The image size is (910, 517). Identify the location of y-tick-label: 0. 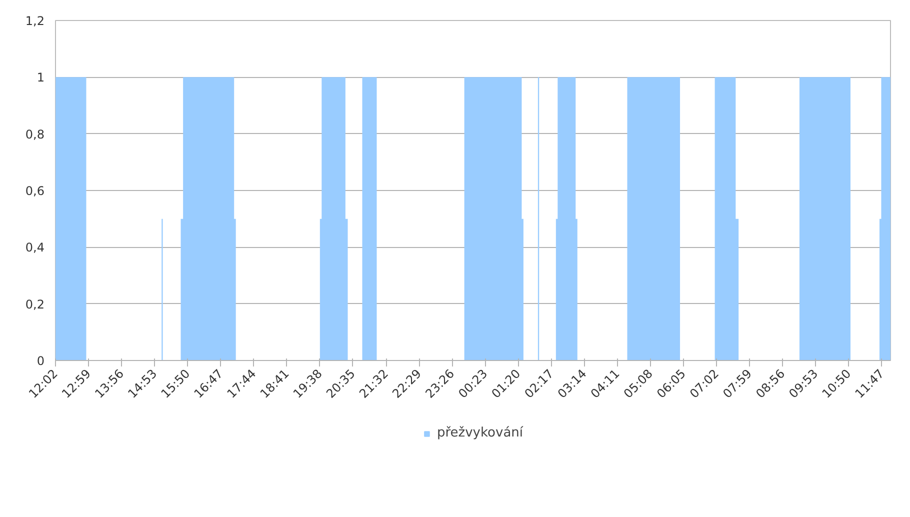
(40, 361).